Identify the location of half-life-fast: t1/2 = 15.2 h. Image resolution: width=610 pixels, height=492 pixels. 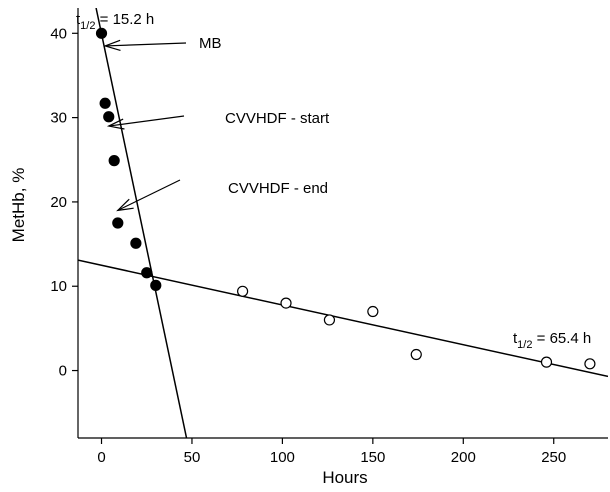
(115, 21).